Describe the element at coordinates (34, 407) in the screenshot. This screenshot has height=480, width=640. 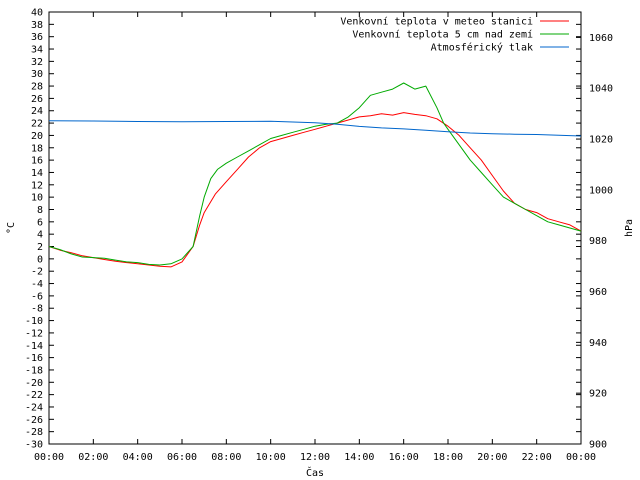
I see `y-tick-label: -24` at that location.